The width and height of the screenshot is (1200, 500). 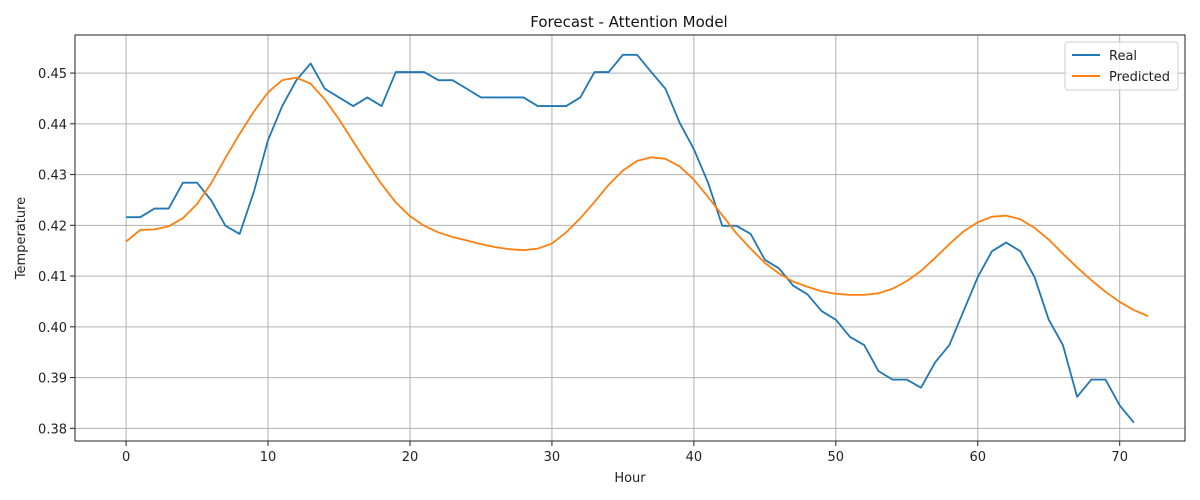 What do you see at coordinates (628, 22) in the screenshot?
I see `chart-title: Forecast - Attention Model` at bounding box center [628, 22].